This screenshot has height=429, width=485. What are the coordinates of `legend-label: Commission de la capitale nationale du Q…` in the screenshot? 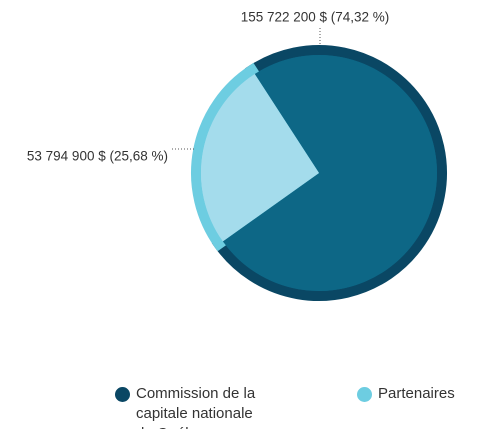 It's located at (196, 407).